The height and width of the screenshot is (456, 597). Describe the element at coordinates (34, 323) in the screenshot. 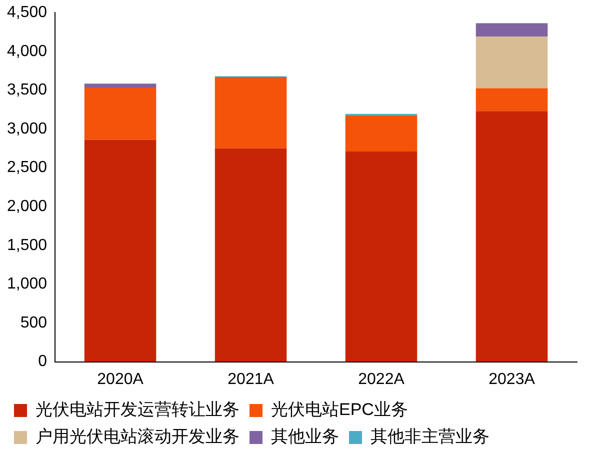

I see `y-tick-label: 500` at that location.